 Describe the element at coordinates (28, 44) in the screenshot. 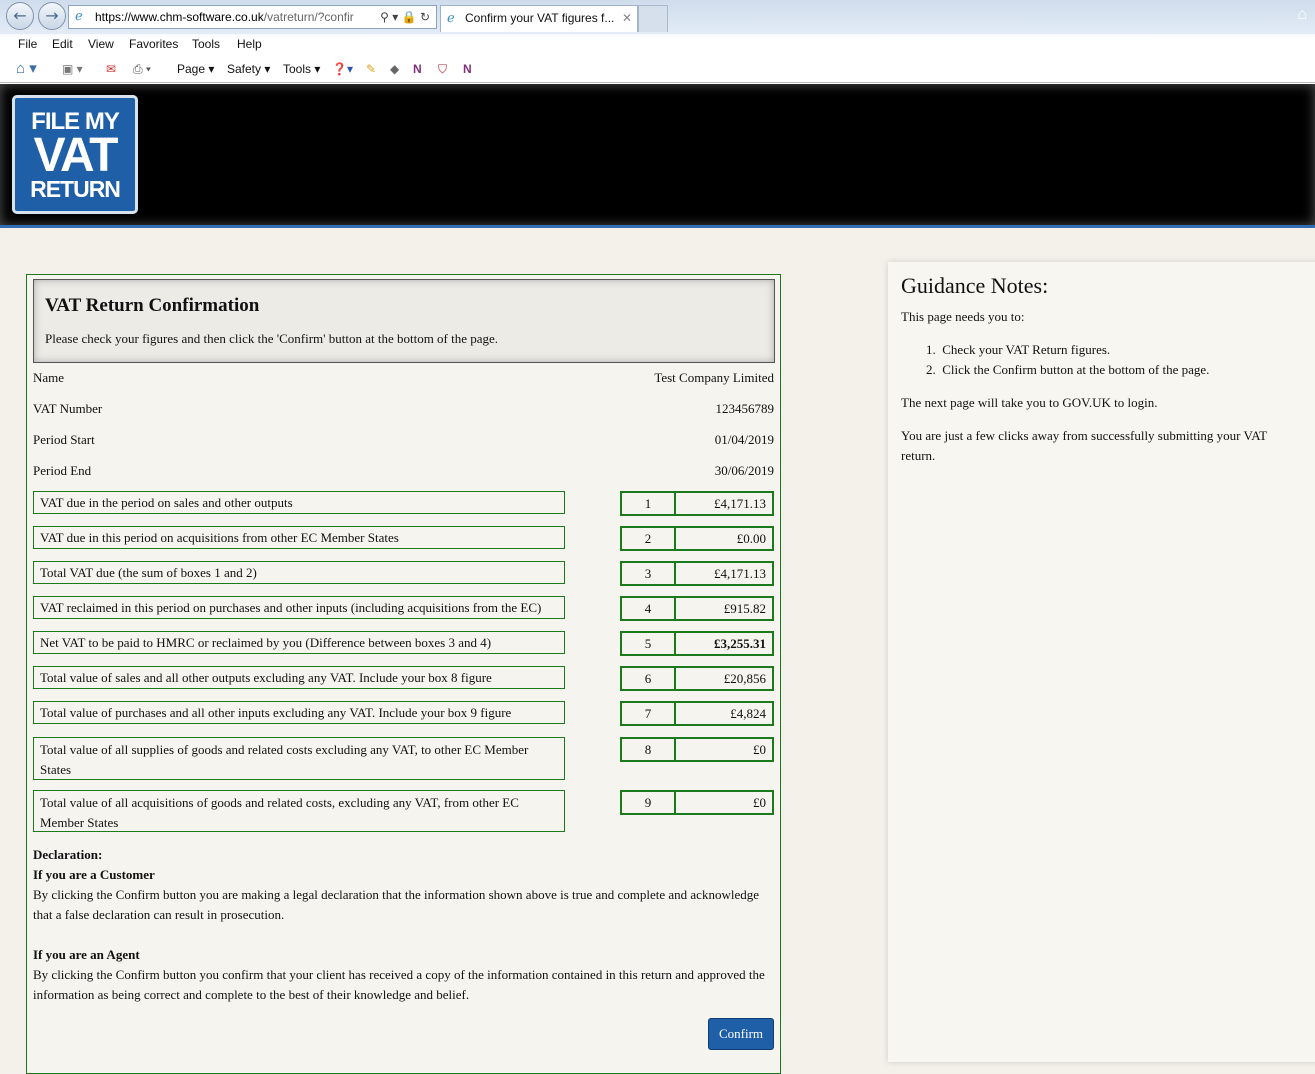

I see `menu-file: File` at that location.